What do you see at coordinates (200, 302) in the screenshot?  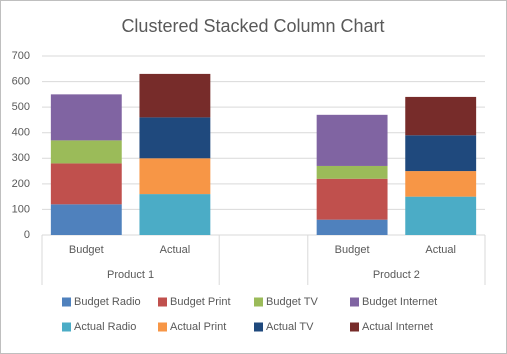 I see `legend-label: Budget Print` at bounding box center [200, 302].